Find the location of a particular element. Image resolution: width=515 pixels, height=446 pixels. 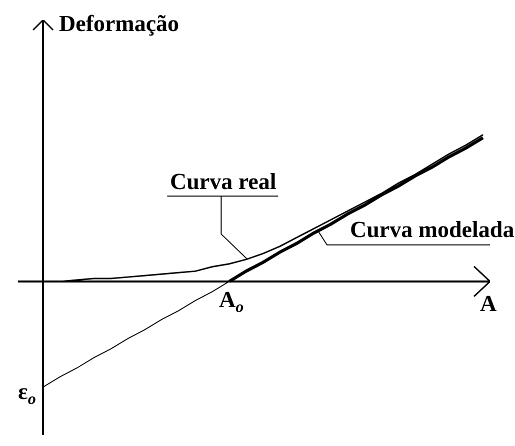

annotation: A$_{o}$ is located at coordinates (231, 301).